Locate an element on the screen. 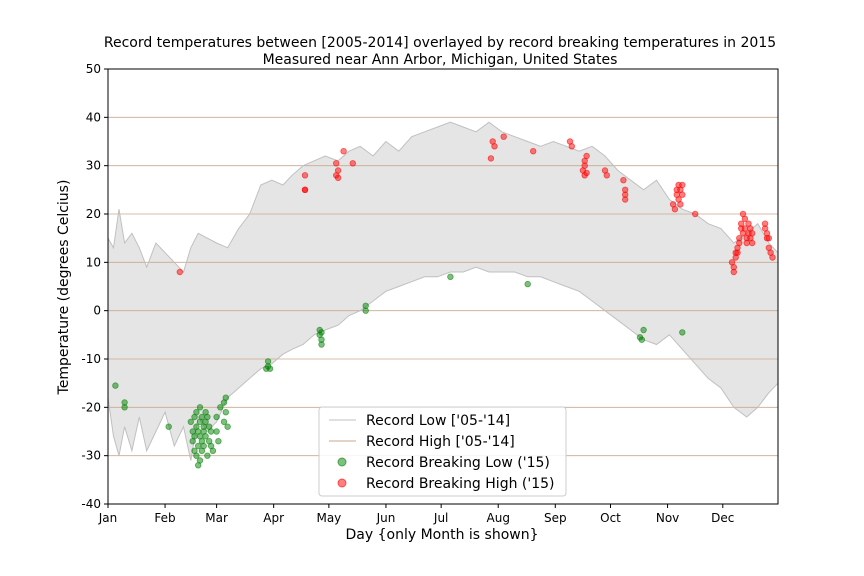  legend-swatch-breaking-low is located at coordinates (342, 462).